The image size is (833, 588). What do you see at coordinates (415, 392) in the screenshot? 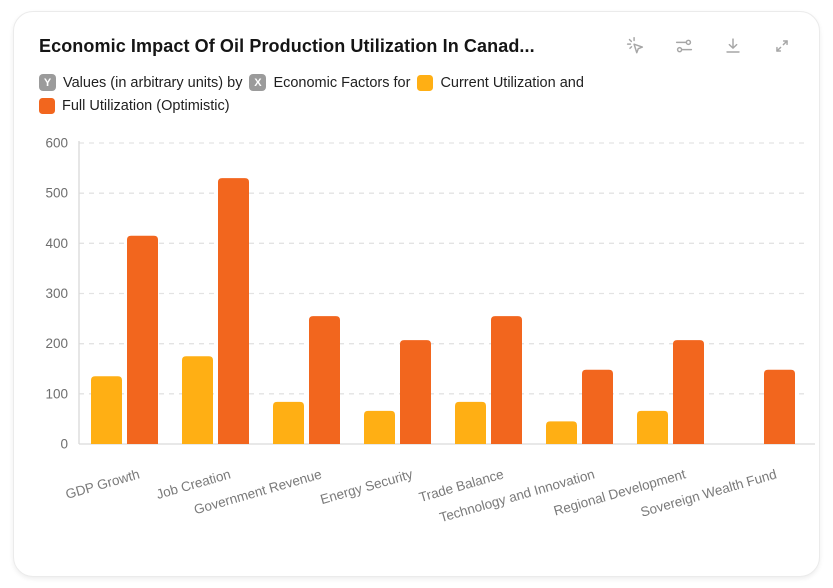
I see `bar-full-utilization-optimistic--energy-security` at bounding box center [415, 392].